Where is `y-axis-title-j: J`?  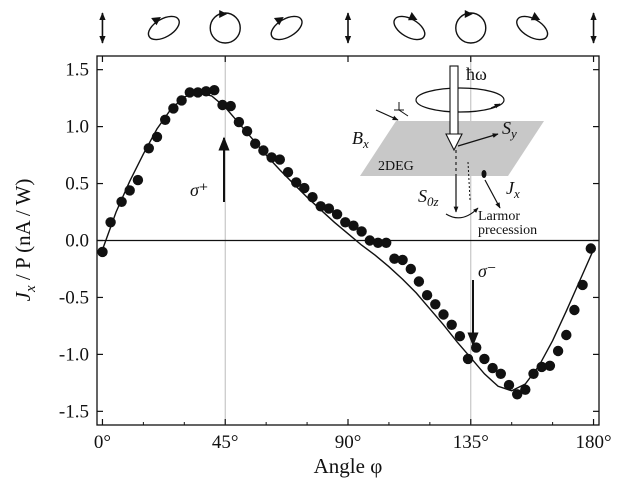 y-axis-title-j: J is located at coordinates (23, 295).